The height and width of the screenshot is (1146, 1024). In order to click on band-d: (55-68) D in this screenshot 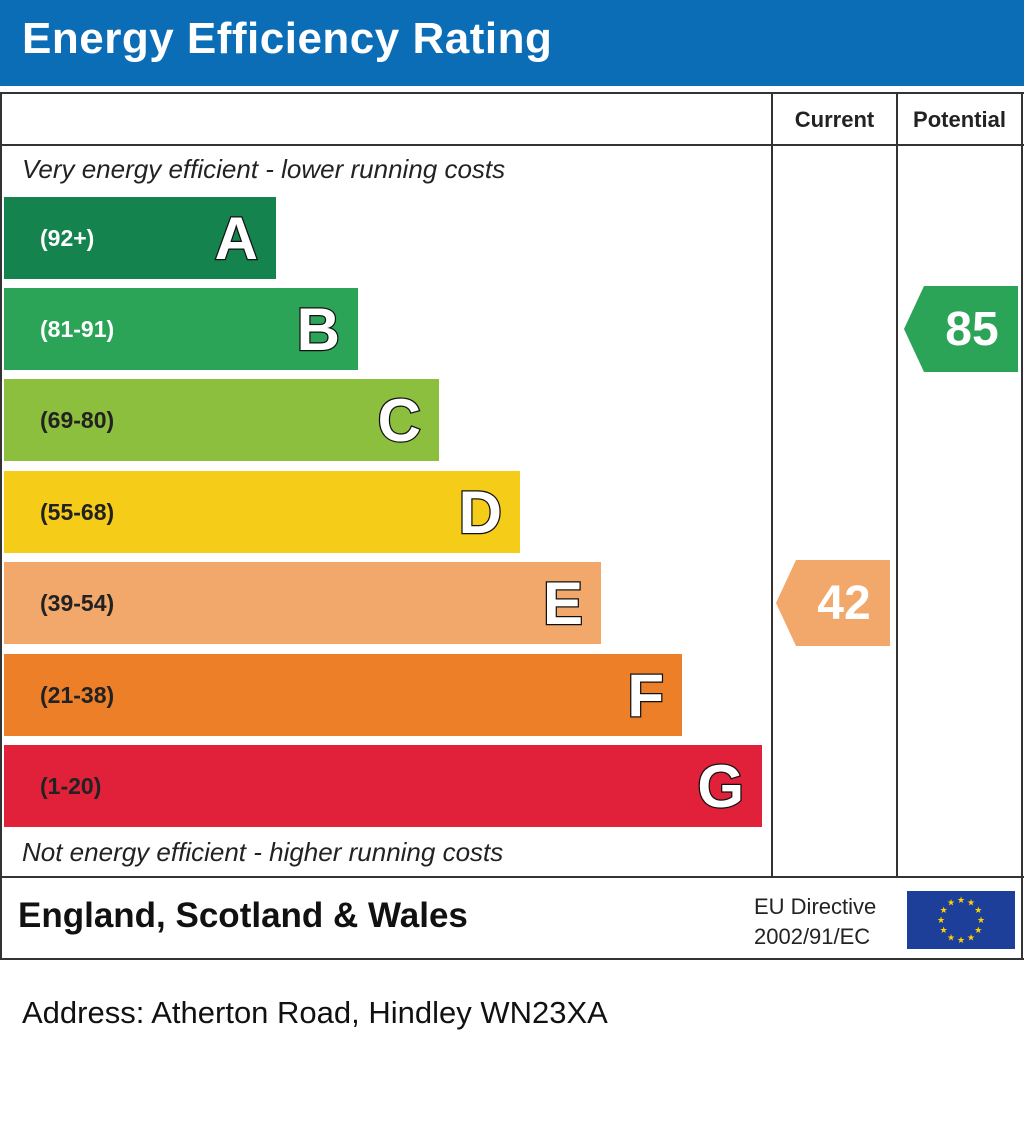, I will do `click(262, 512)`.